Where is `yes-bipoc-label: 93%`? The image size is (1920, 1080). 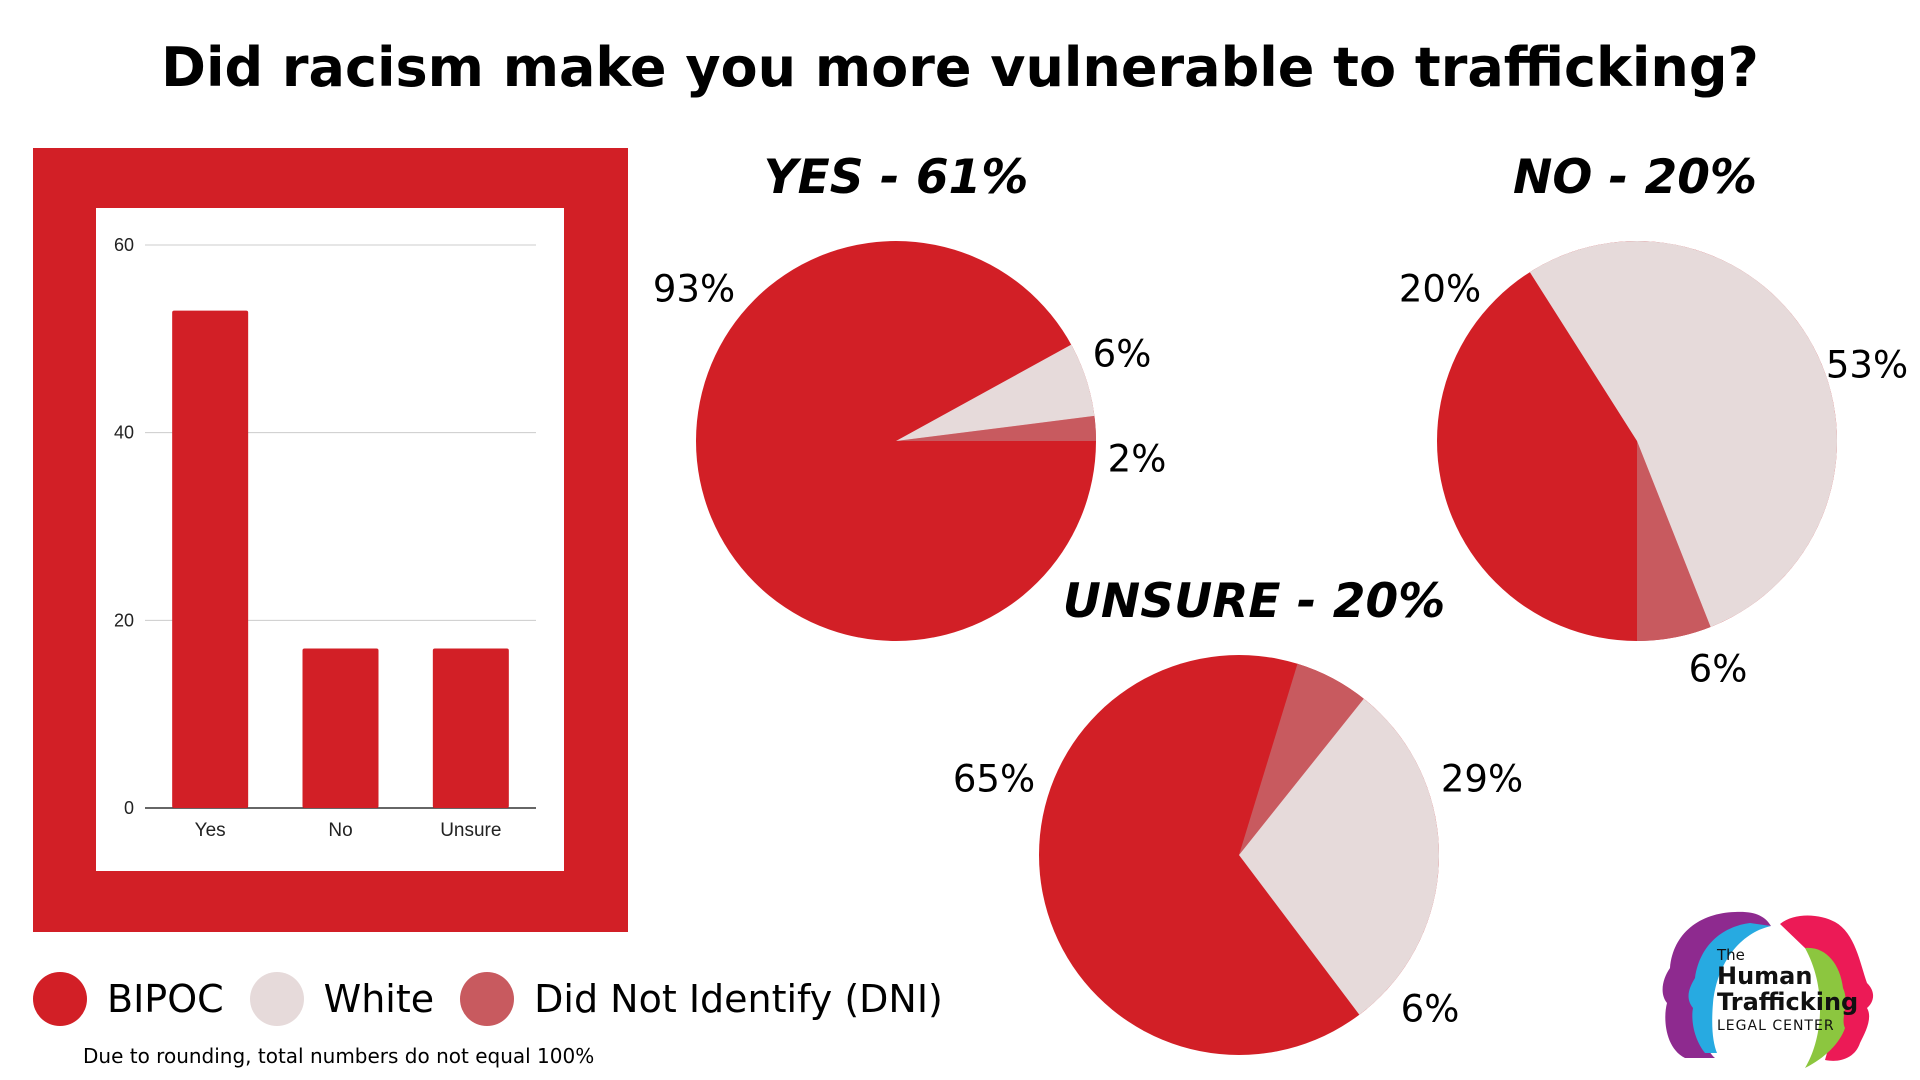 yes-bipoc-label: 93% is located at coordinates (694, 289).